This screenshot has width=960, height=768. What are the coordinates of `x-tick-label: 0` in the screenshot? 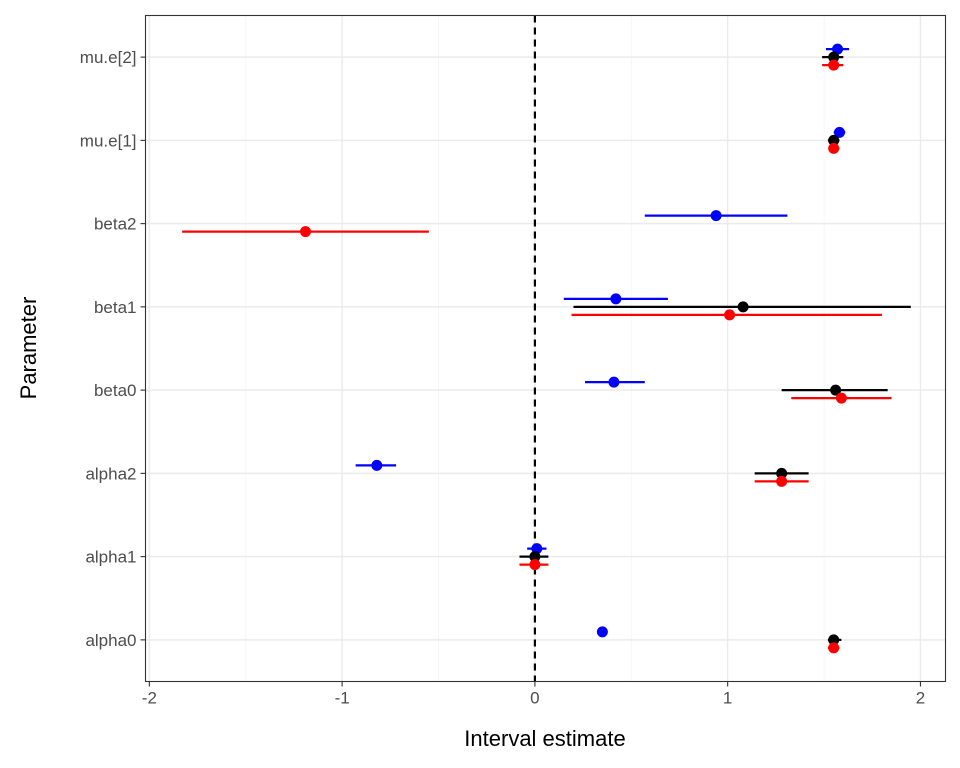 It's located at (534, 698).